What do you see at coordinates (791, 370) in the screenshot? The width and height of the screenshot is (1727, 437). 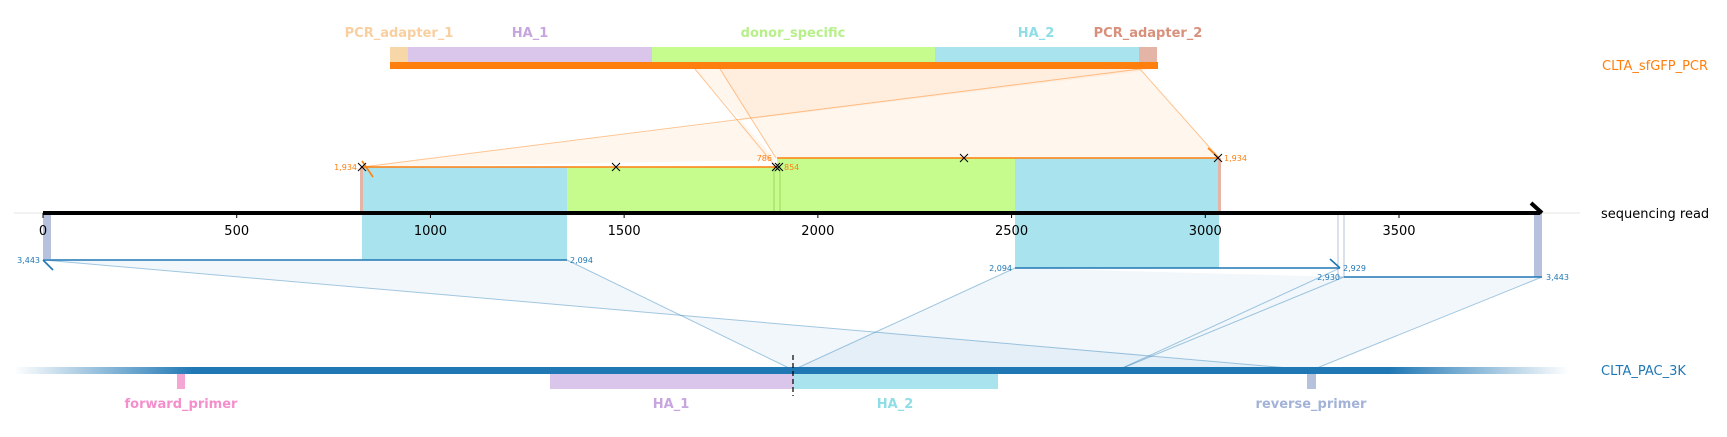 I see `bottom-reference-bar` at bounding box center [791, 370].